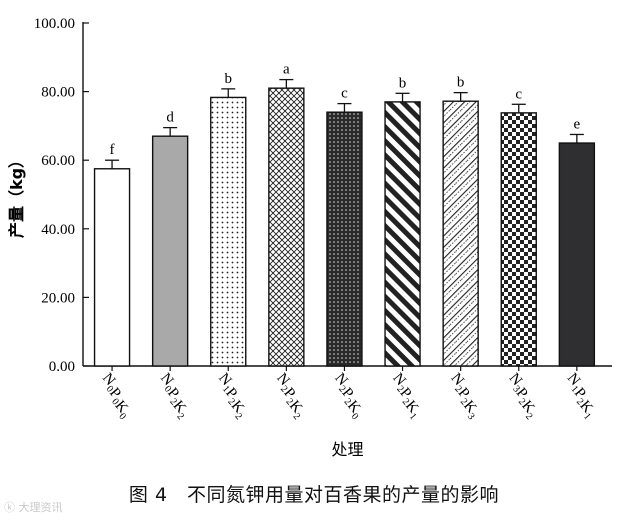  Describe the element at coordinates (116, 396) in the screenshot. I see `x-tick-label: N0P0K0` at that location.